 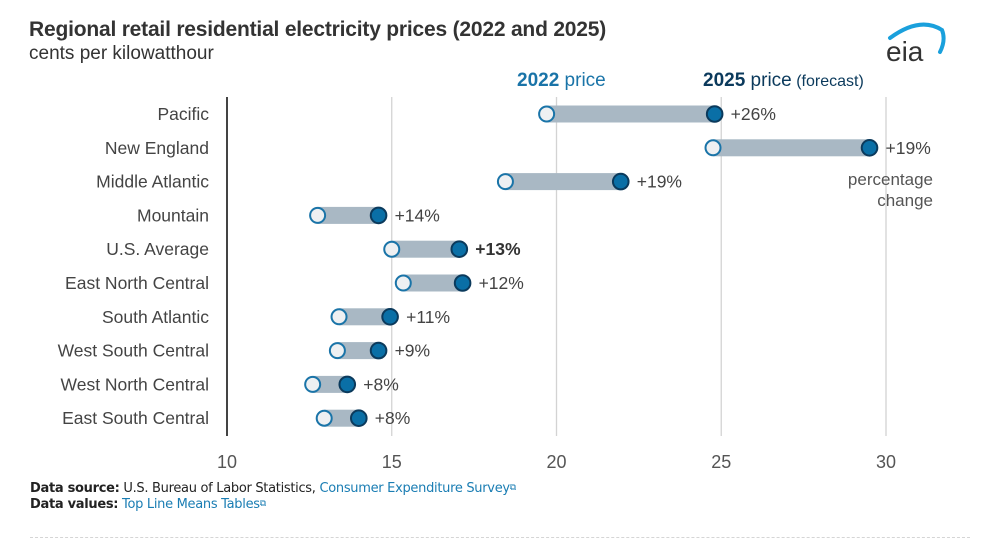 What do you see at coordinates (783, 80) in the screenshot?
I see `legend-2025: 2025 price (forecast)` at bounding box center [783, 80].